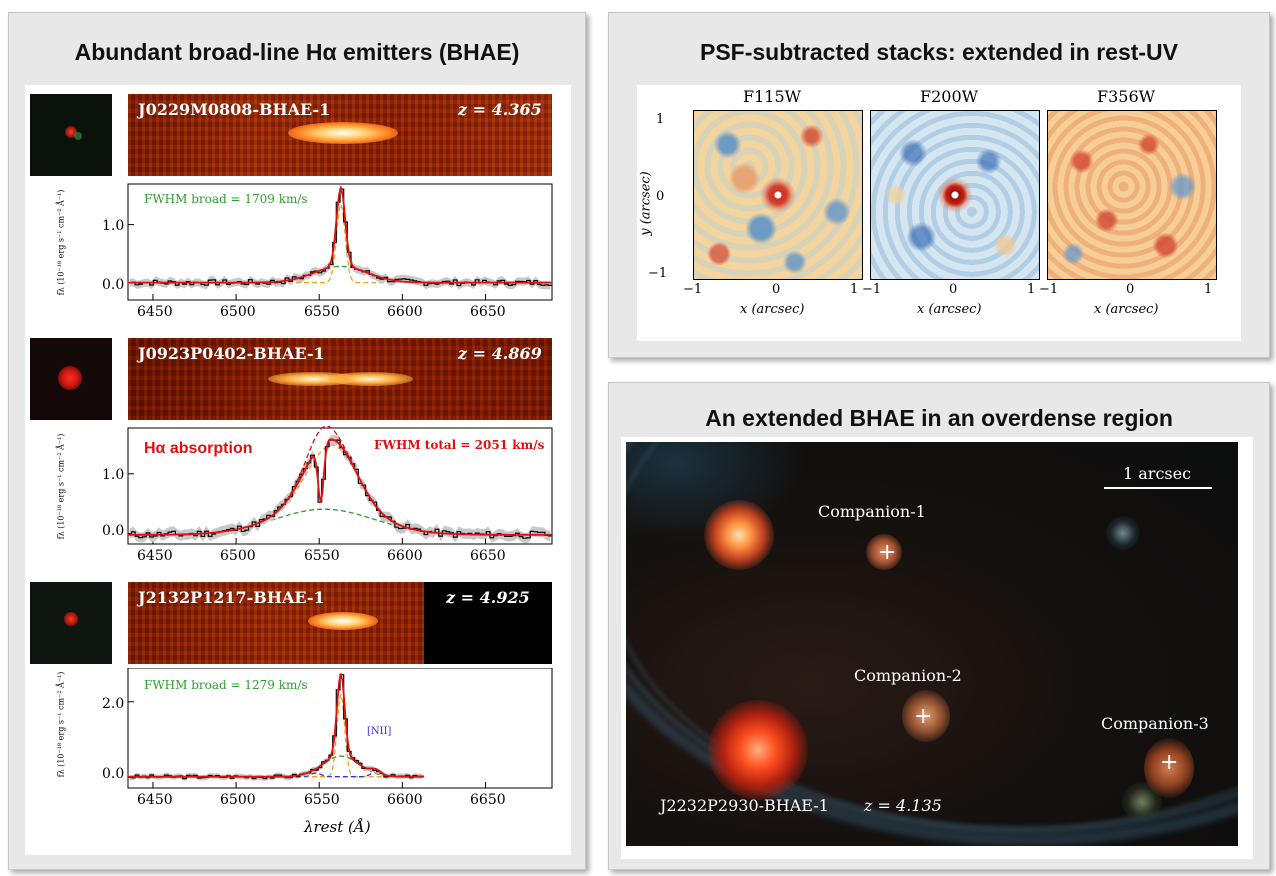  What do you see at coordinates (772, 309) in the screenshot?
I see `xlabel-f115w: x (arcsec)` at bounding box center [772, 309].